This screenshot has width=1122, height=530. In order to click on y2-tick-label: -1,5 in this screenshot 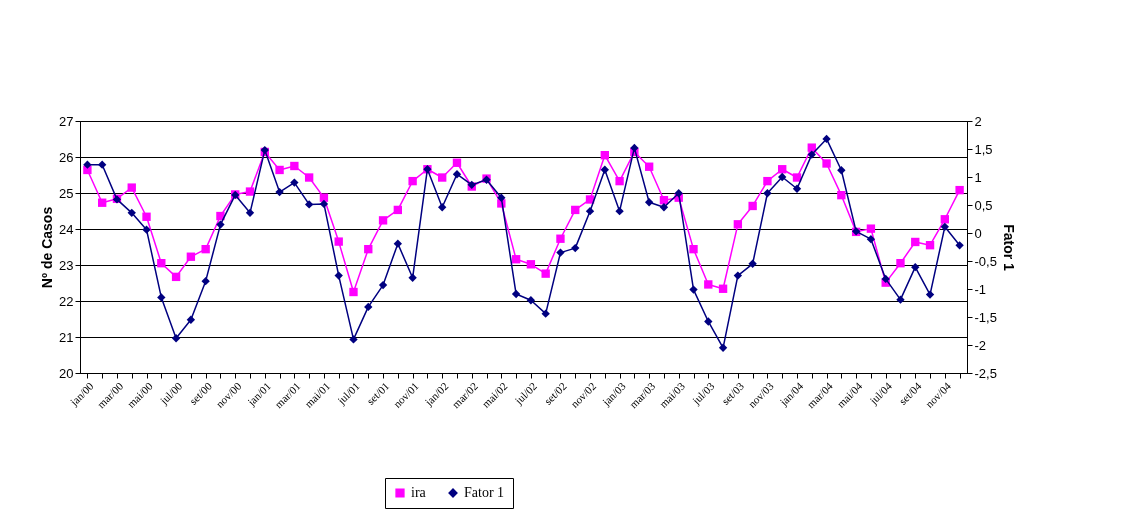, I will do `click(985, 317)`.